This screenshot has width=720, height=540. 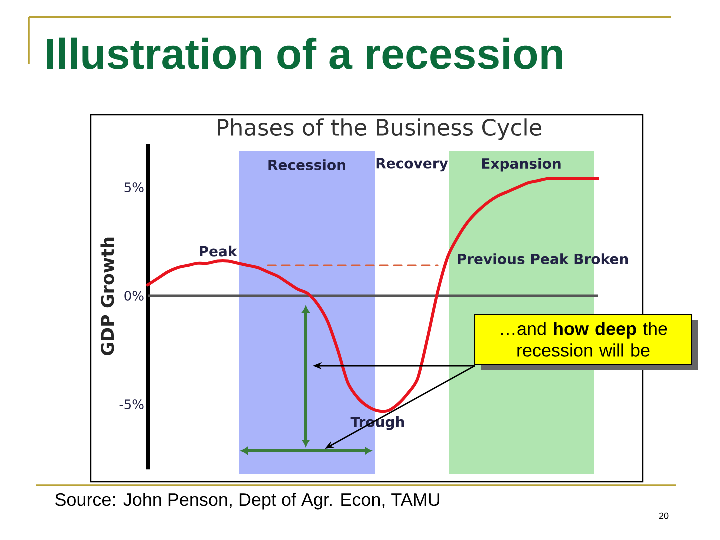 What do you see at coordinates (304, 54) in the screenshot?
I see `chart-title: Illustration of a recession` at bounding box center [304, 54].